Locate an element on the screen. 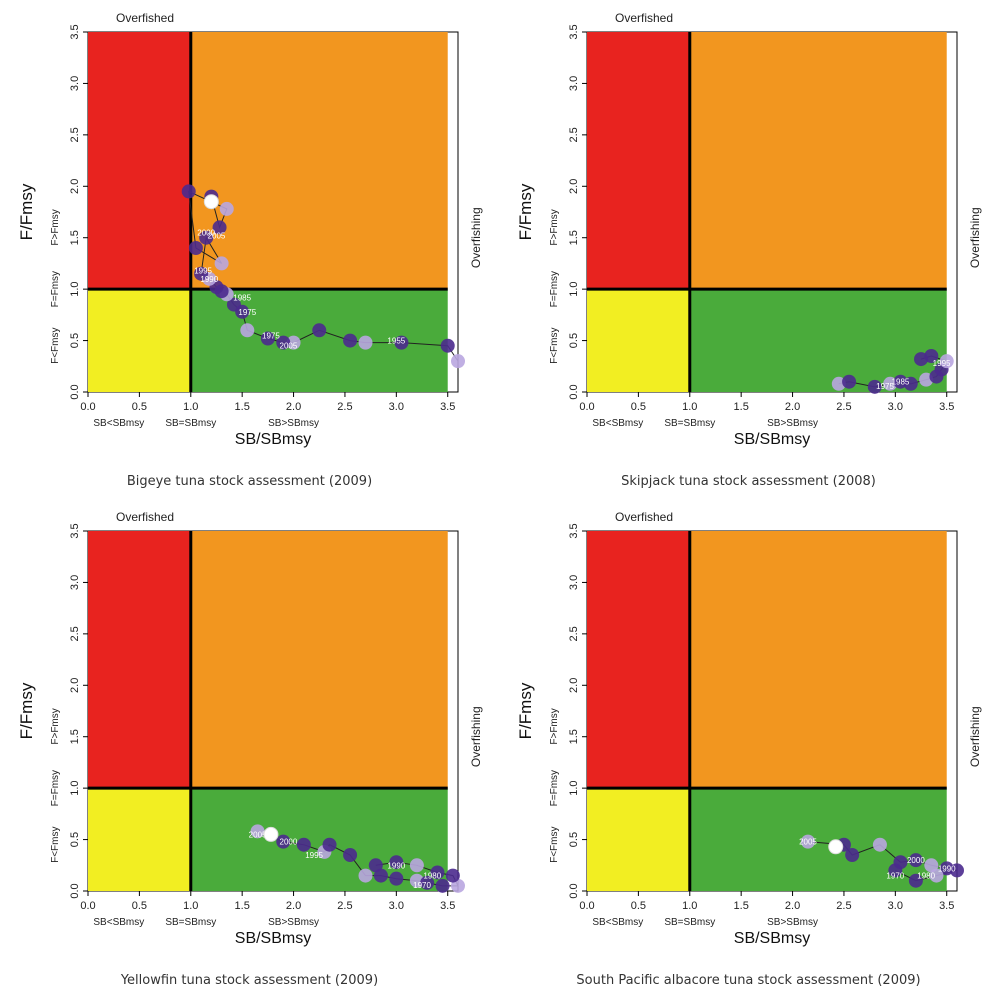 Image resolution: width=998 pixels, height=999 pixels. current-status-point is located at coordinates (271, 834).